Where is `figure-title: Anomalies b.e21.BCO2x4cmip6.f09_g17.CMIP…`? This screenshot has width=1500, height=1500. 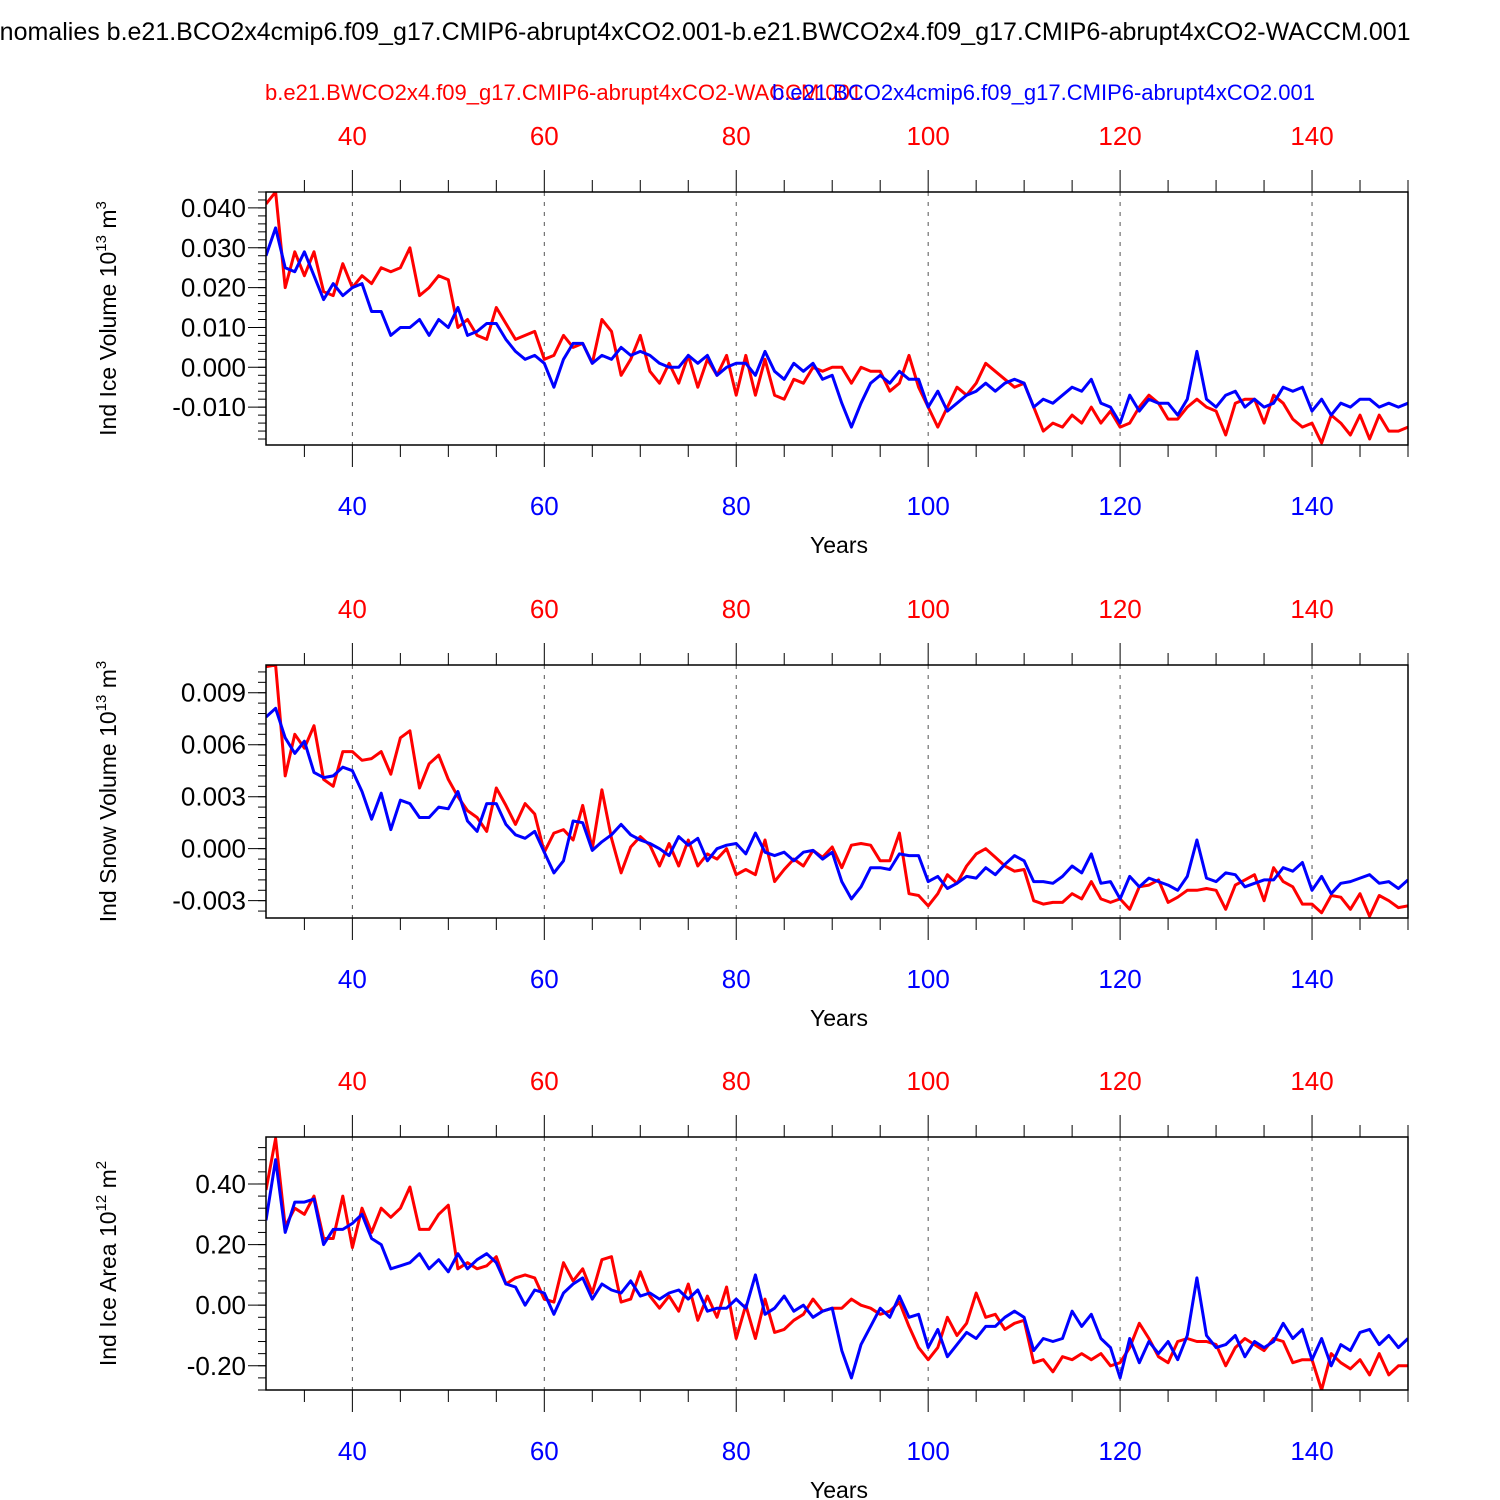
figure-title: Anomalies b.e21.BCO2x4cmip6.f09_g17.CMIP… is located at coordinates (705, 32).